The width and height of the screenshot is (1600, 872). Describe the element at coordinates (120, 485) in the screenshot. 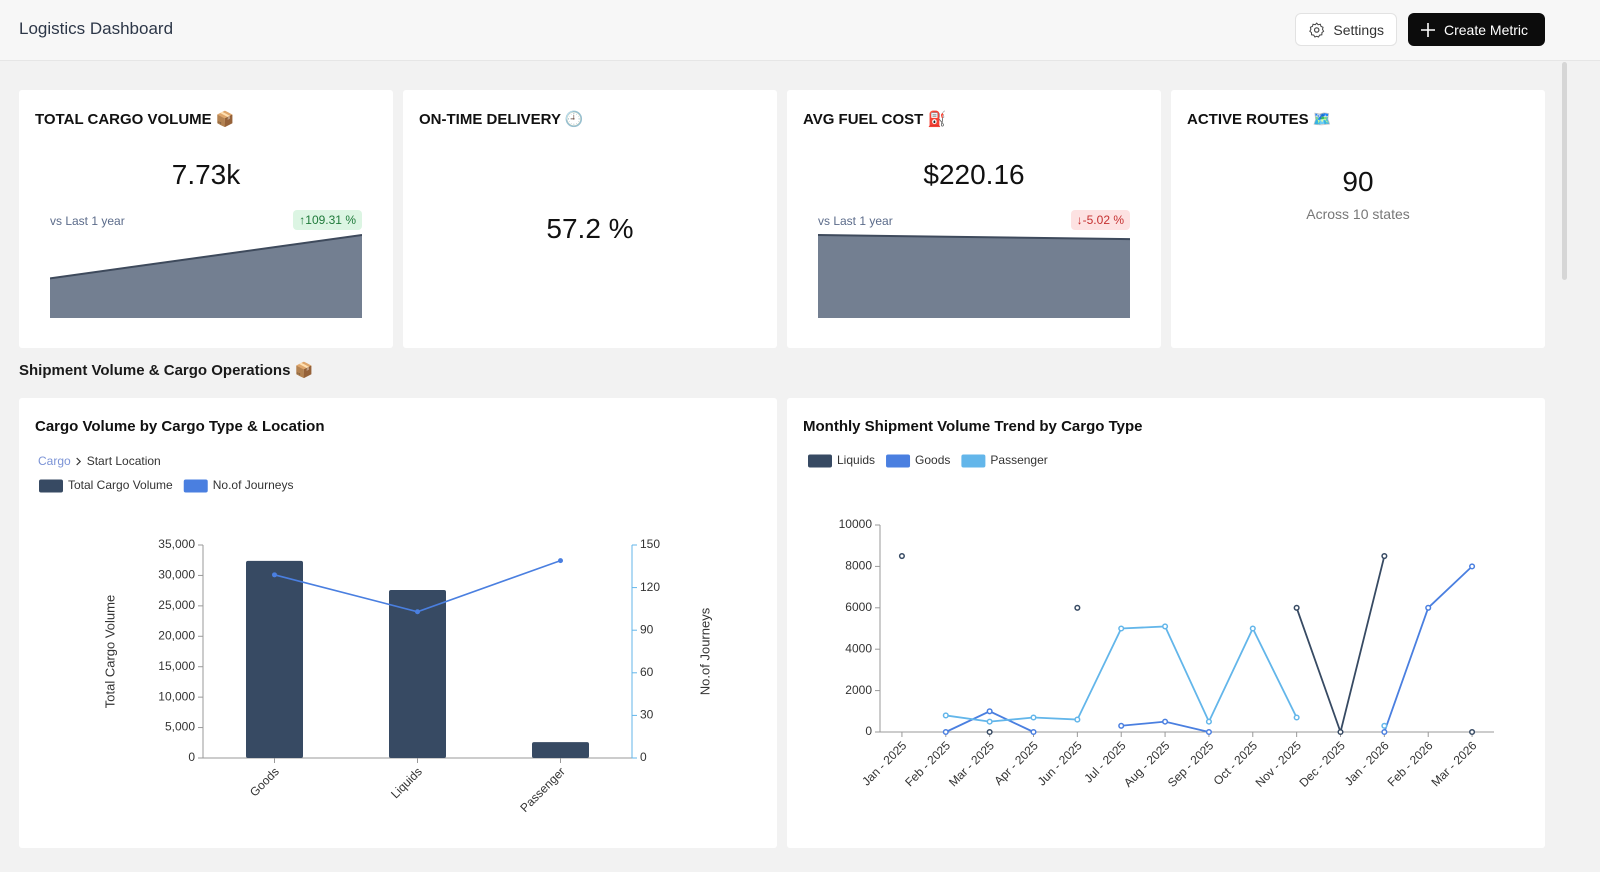

I see `legend-label: Total Cargo Volume` at that location.